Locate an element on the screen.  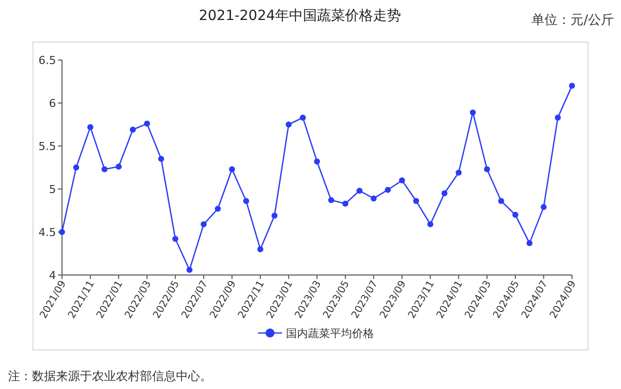
y-tick-label: 6 is located at coordinates (52, 103).